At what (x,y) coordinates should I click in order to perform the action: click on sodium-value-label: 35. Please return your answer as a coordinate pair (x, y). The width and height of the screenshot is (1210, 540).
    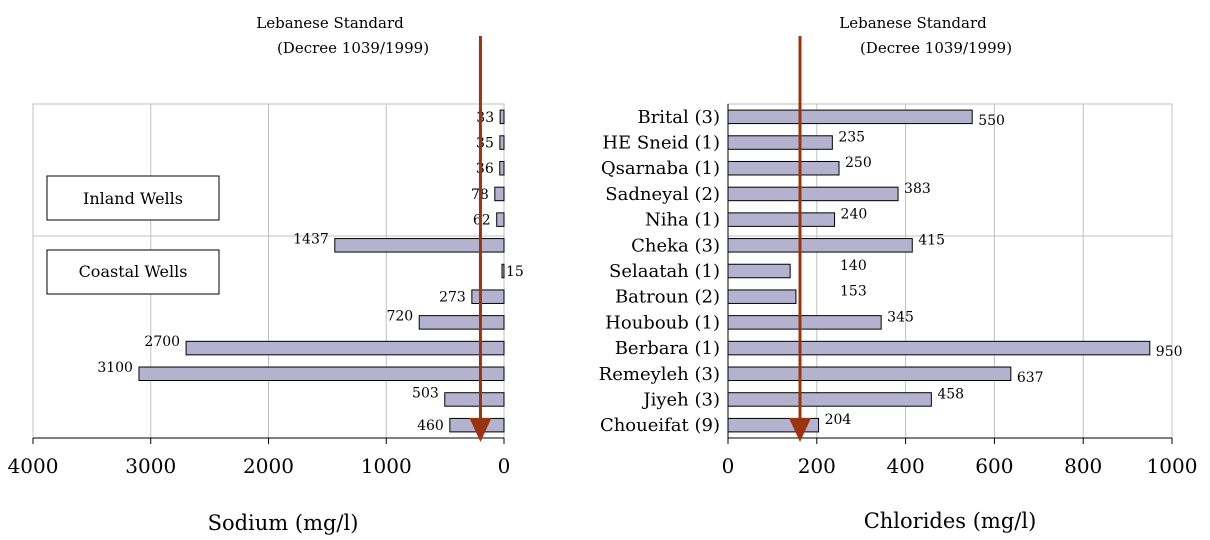
    Looking at the image, I should click on (485, 144).